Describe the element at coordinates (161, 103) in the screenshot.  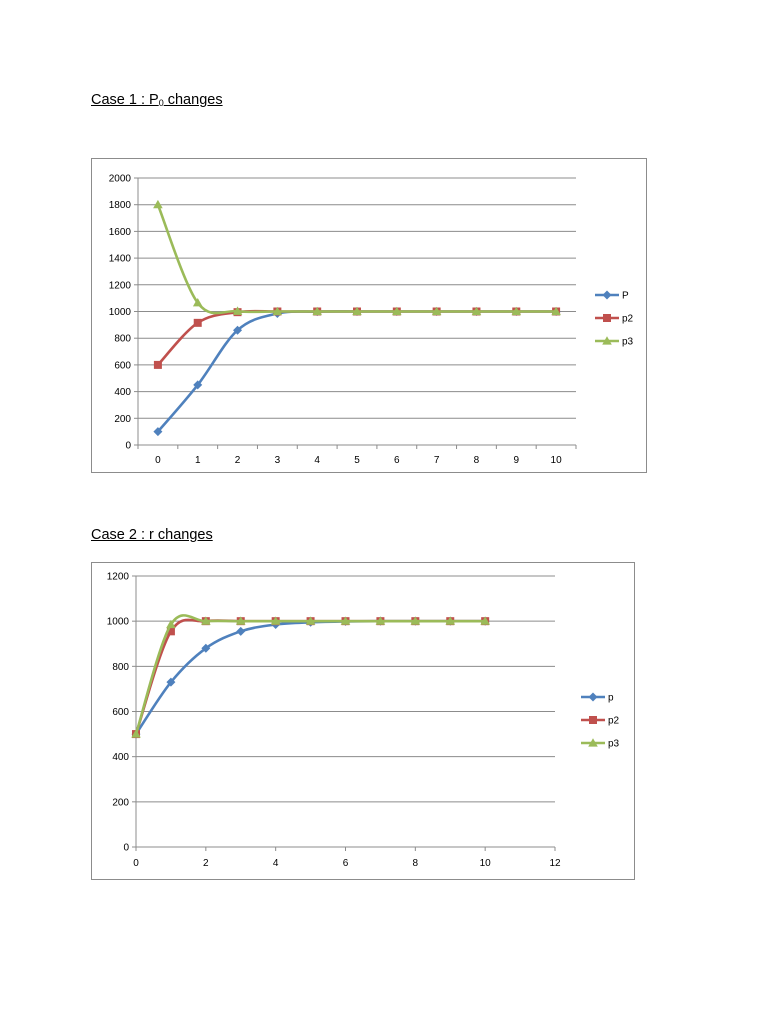
I see `case-1-heading-subscript: 0` at that location.